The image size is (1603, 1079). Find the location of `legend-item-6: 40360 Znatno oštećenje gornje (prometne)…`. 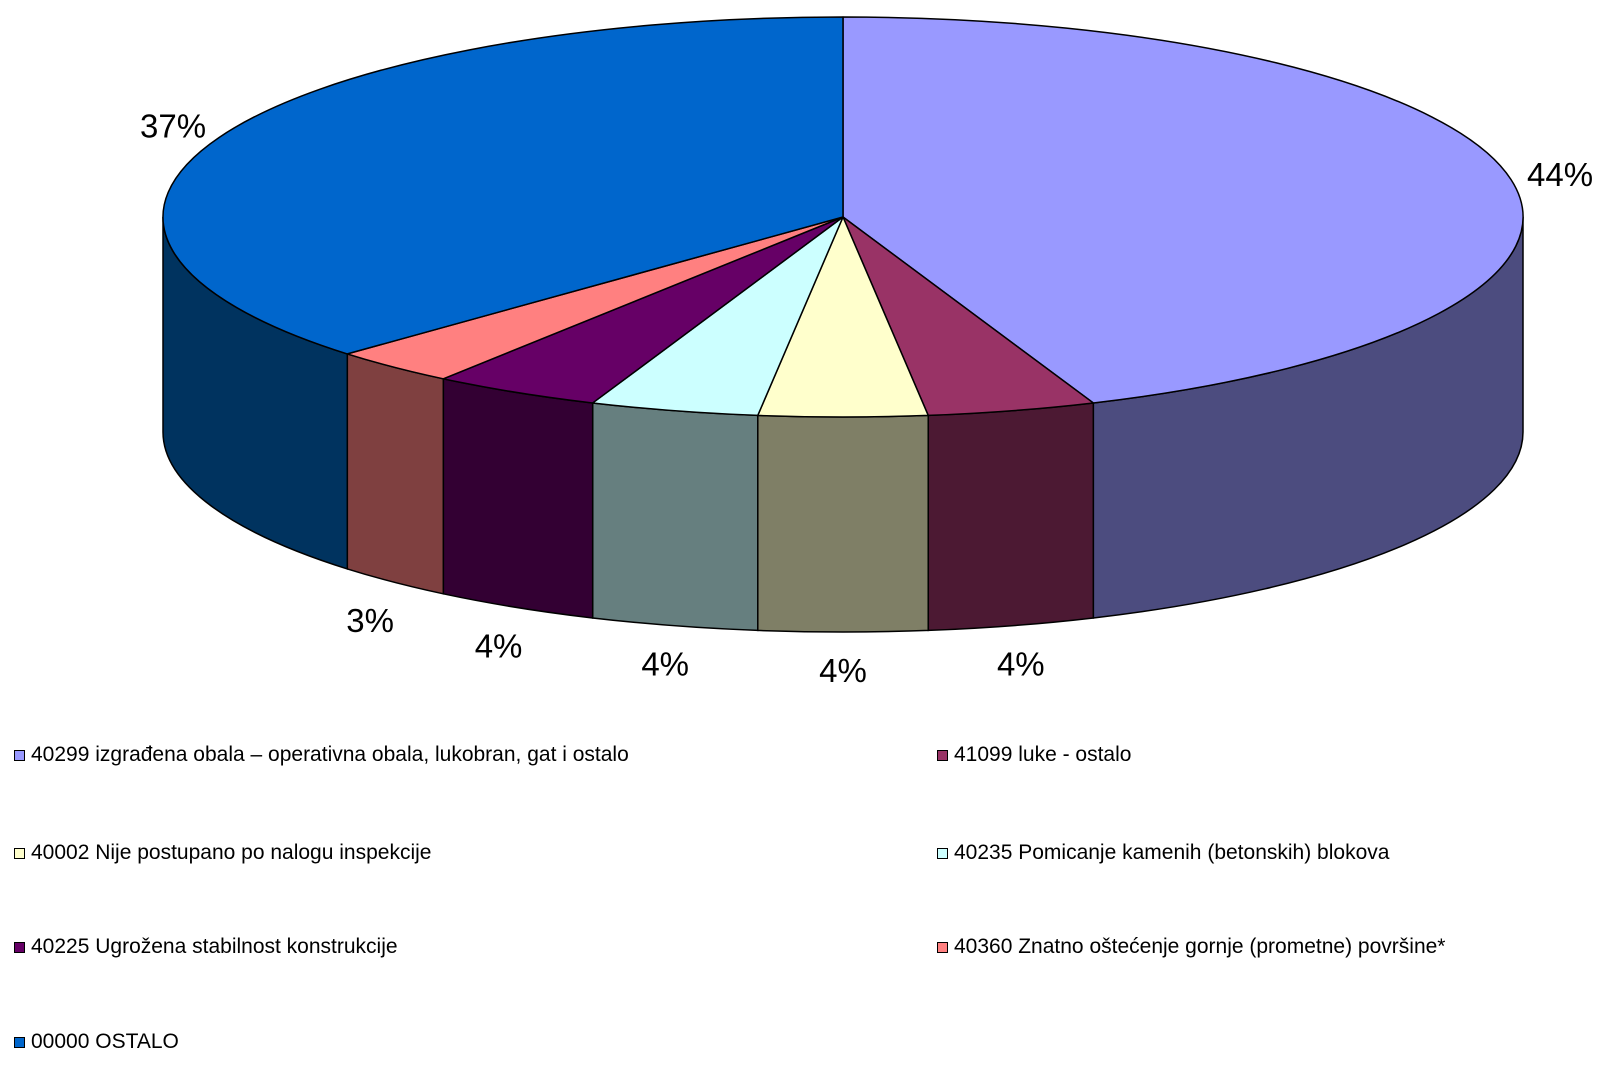

legend-item-6: 40360 Znatno oštećenje gornje (prometne)… is located at coordinates (1191, 947).